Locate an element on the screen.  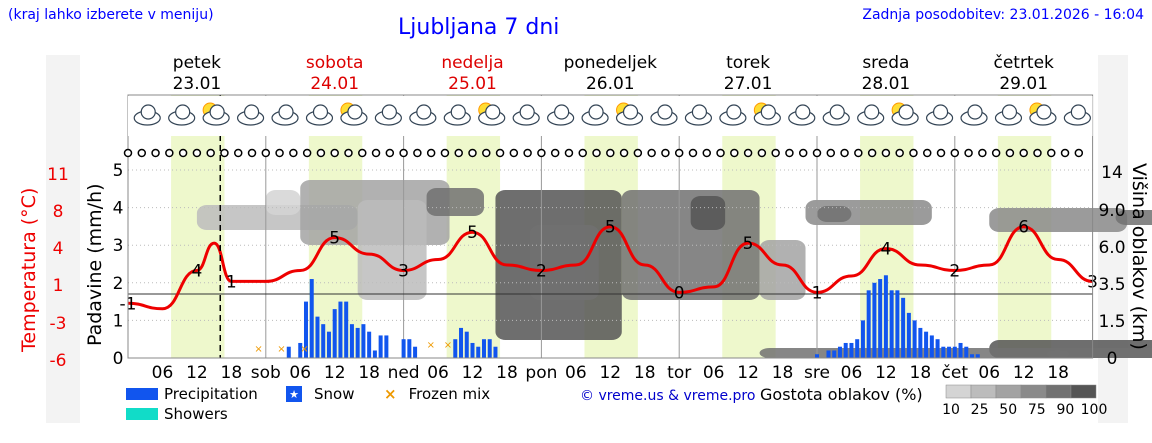
daylight-band is located at coordinates (473, 226).